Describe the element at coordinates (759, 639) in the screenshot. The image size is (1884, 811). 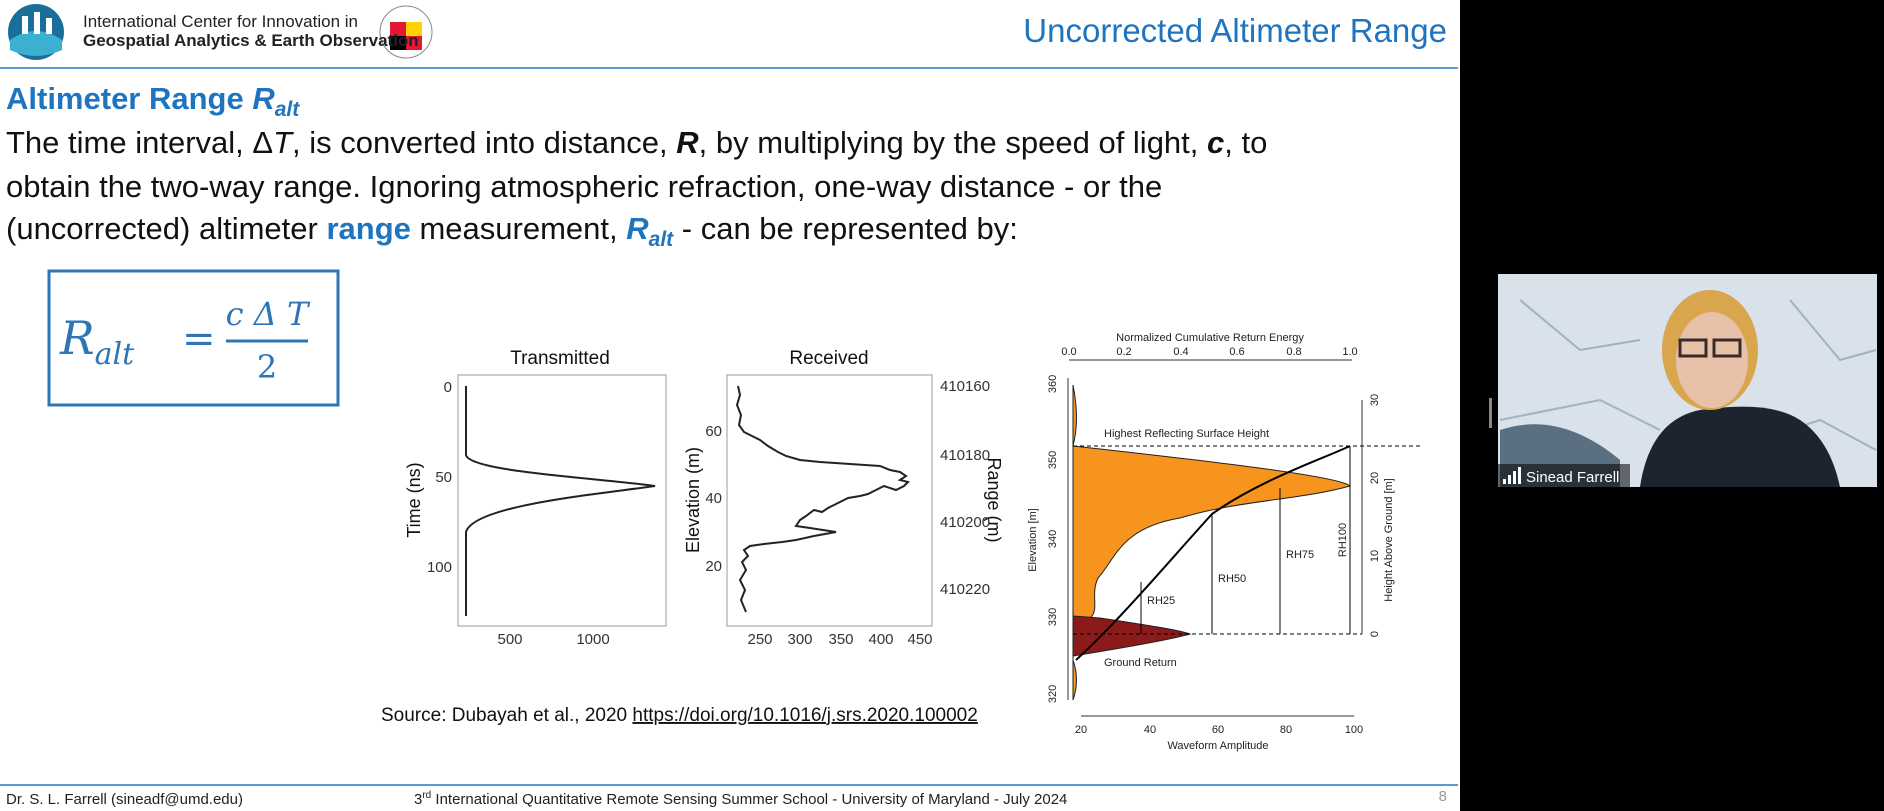
I see `x-tick-label: 250` at that location.